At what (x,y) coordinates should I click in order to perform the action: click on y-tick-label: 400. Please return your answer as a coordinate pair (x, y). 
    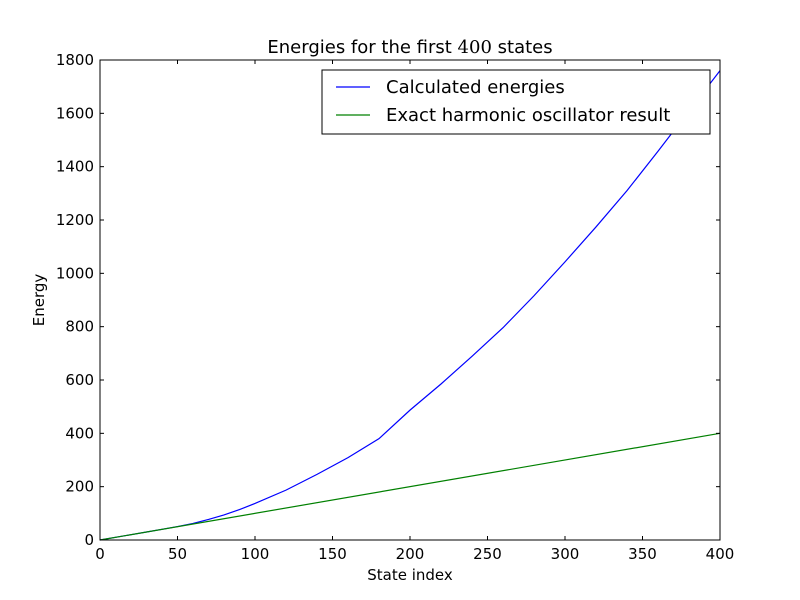
    Looking at the image, I should click on (79, 433).